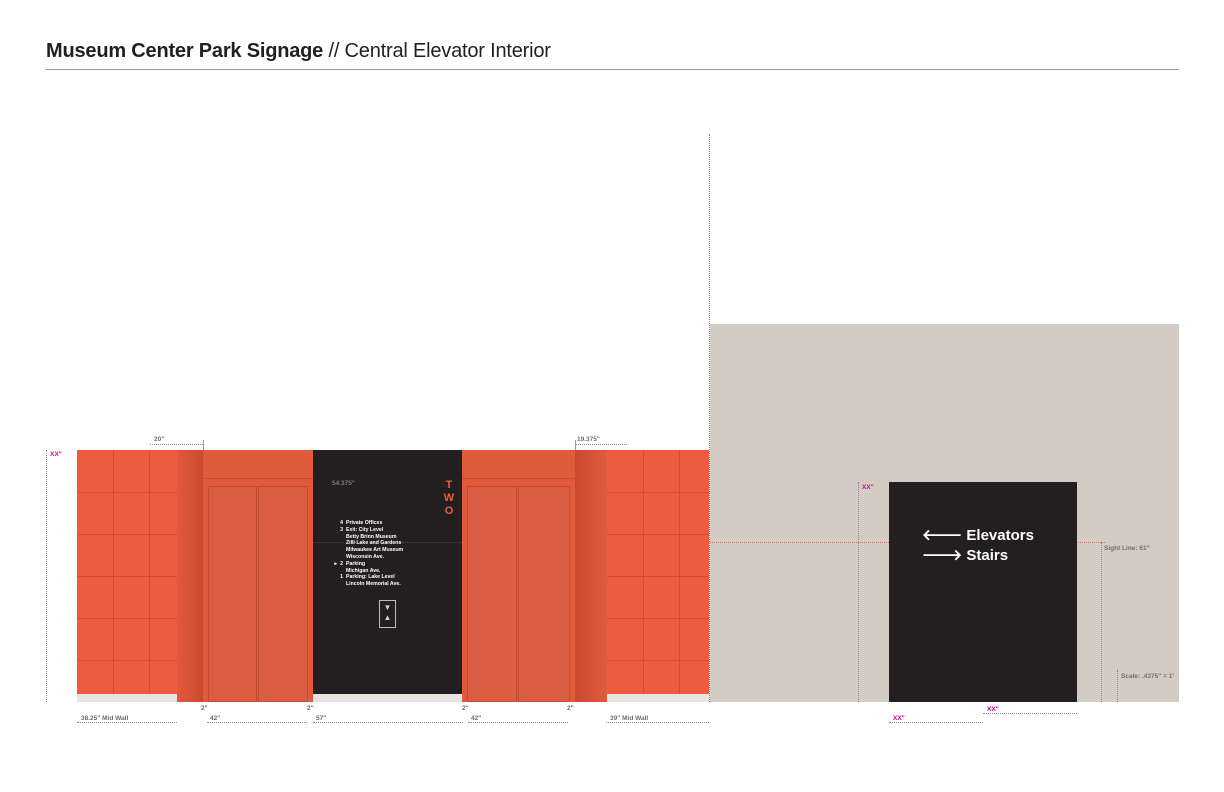 Image resolution: width=1224 pixels, height=792 pixels. I want to click on directory-floor-number: ▸ 2, so click(338, 564).